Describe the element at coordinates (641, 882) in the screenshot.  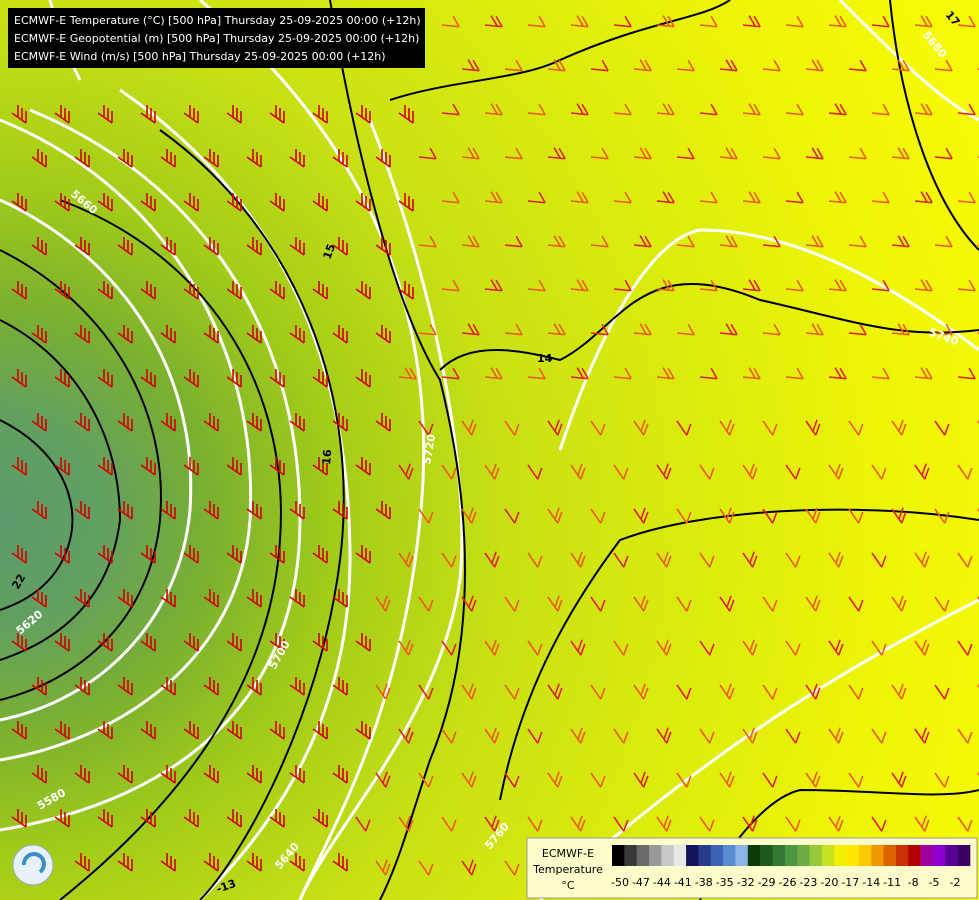
I see `colorbar-label: -47` at that location.